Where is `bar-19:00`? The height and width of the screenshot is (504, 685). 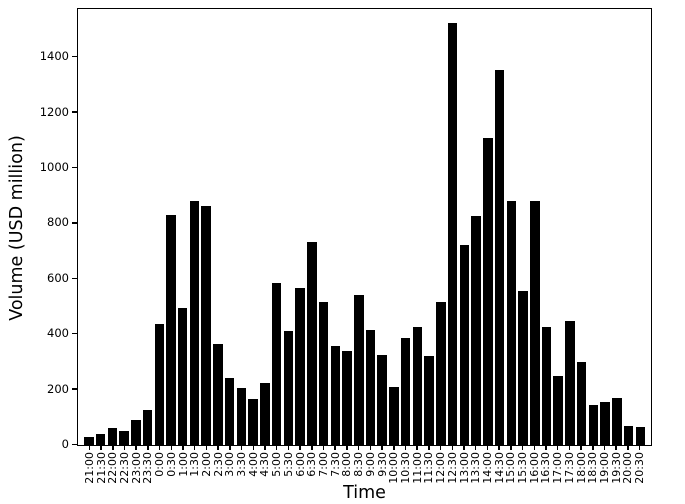
bar-19:00 is located at coordinates (605, 423).